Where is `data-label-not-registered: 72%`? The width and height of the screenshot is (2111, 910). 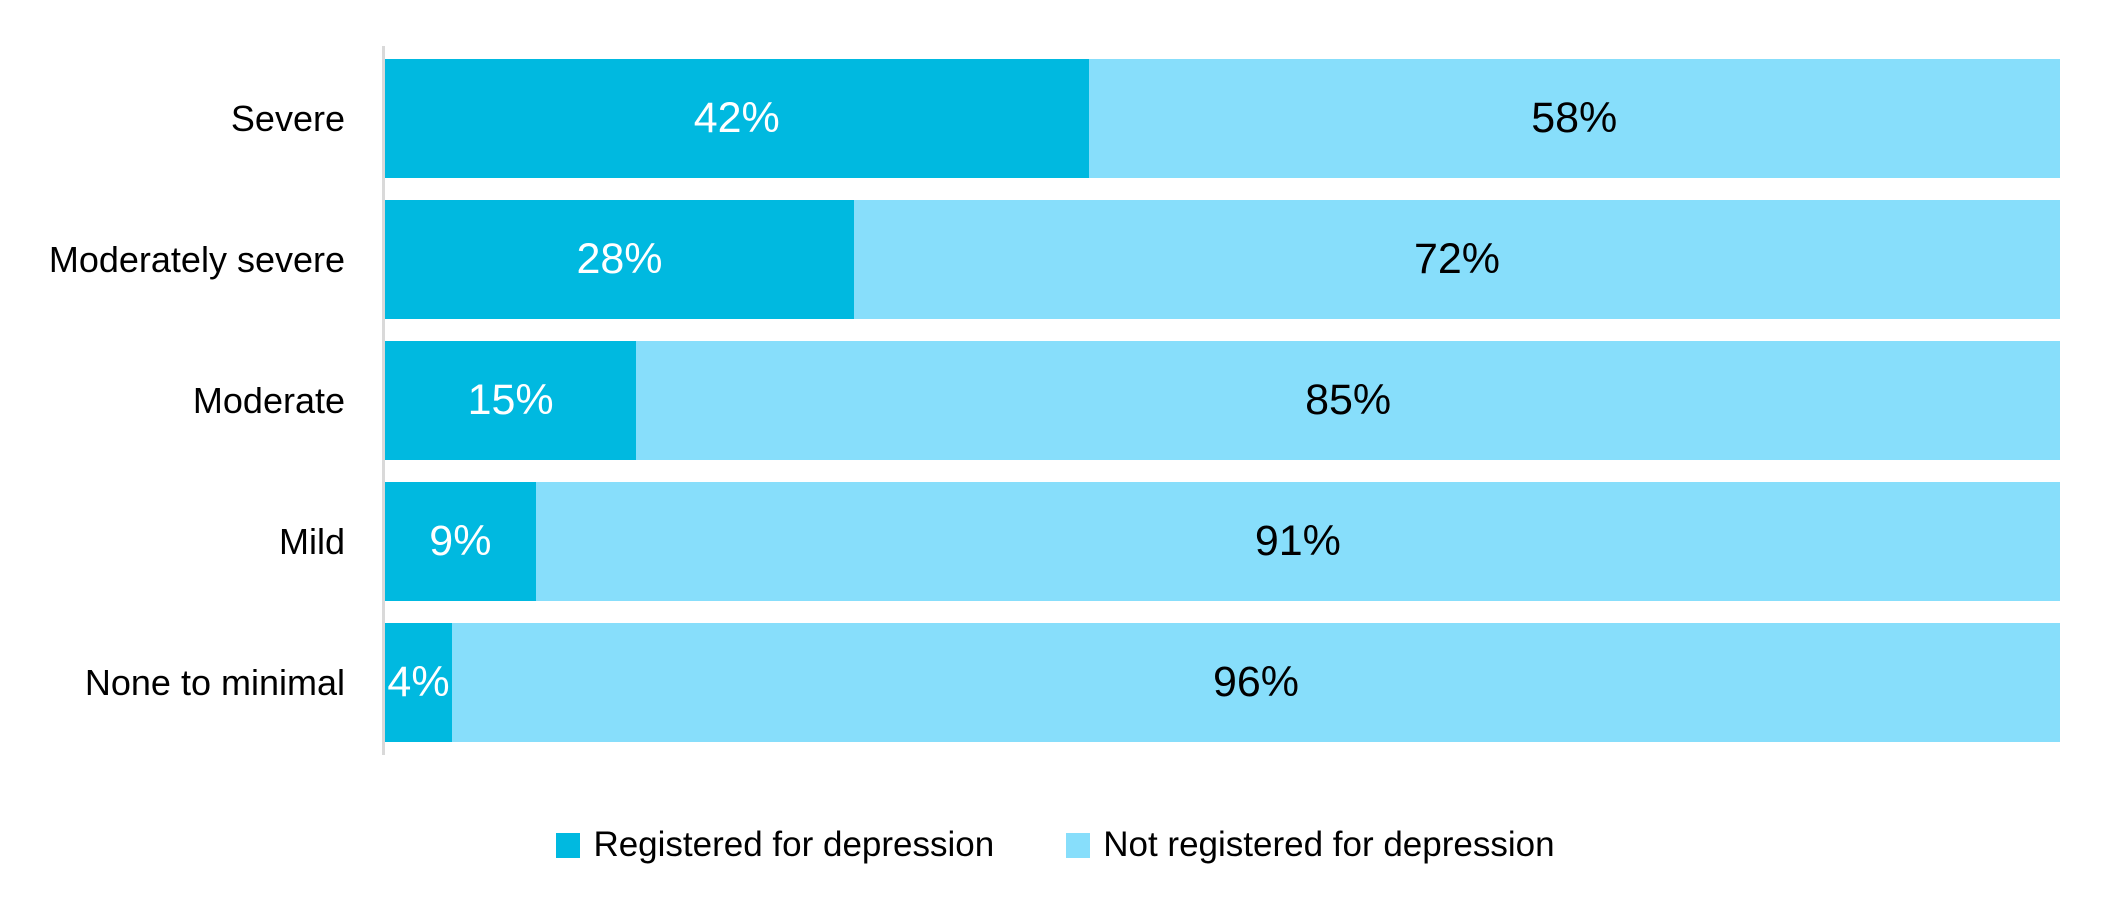 data-label-not-registered: 72% is located at coordinates (1457, 259).